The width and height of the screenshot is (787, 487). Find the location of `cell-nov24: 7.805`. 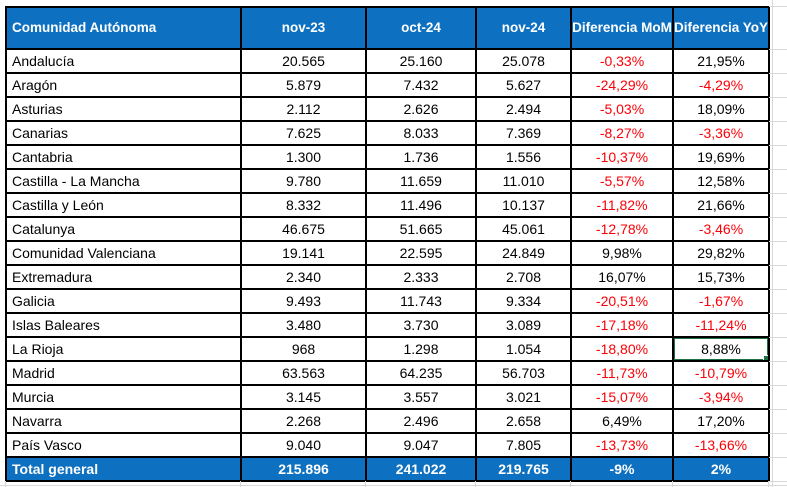

cell-nov24: 7.805 is located at coordinates (523, 445).